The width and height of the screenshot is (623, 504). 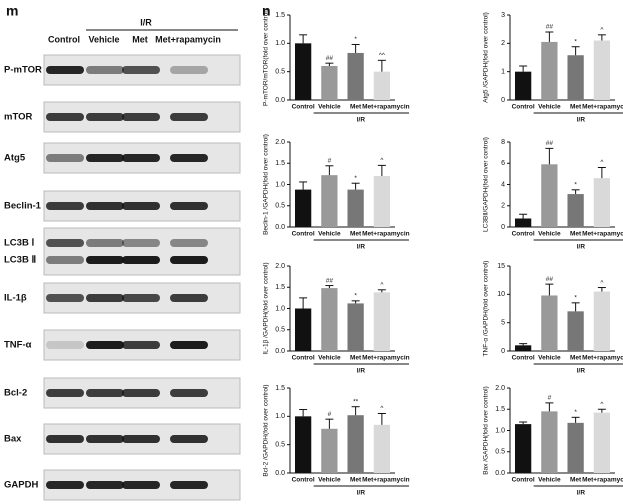 What do you see at coordinates (356, 401) in the screenshot?
I see `significance: **` at bounding box center [356, 401].